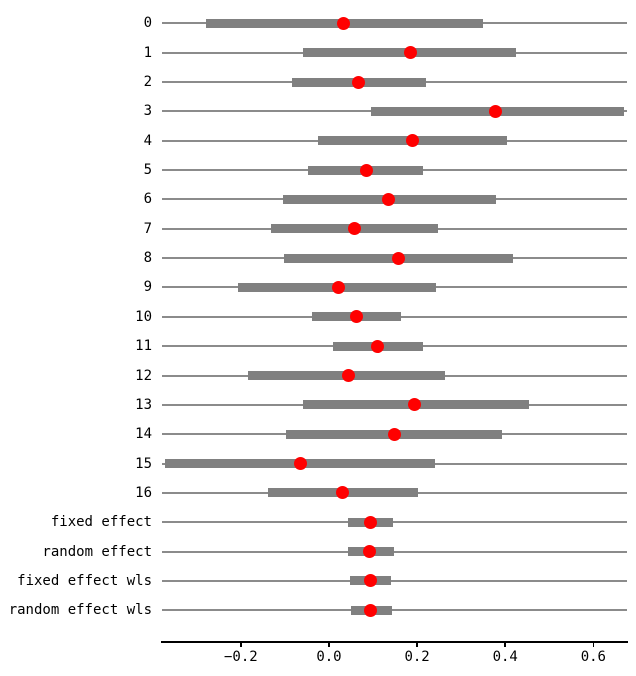  What do you see at coordinates (147, 23) in the screenshot?
I see `row-label: 0` at bounding box center [147, 23].